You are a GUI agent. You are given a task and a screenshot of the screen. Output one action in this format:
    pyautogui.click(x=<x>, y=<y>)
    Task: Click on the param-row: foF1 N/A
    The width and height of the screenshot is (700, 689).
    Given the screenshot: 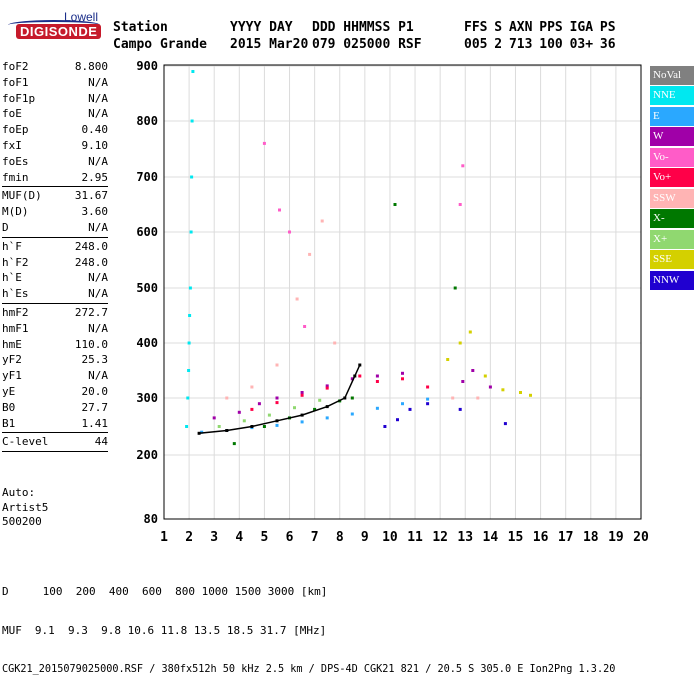 What is the action you would take?
    pyautogui.click(x=55, y=83)
    